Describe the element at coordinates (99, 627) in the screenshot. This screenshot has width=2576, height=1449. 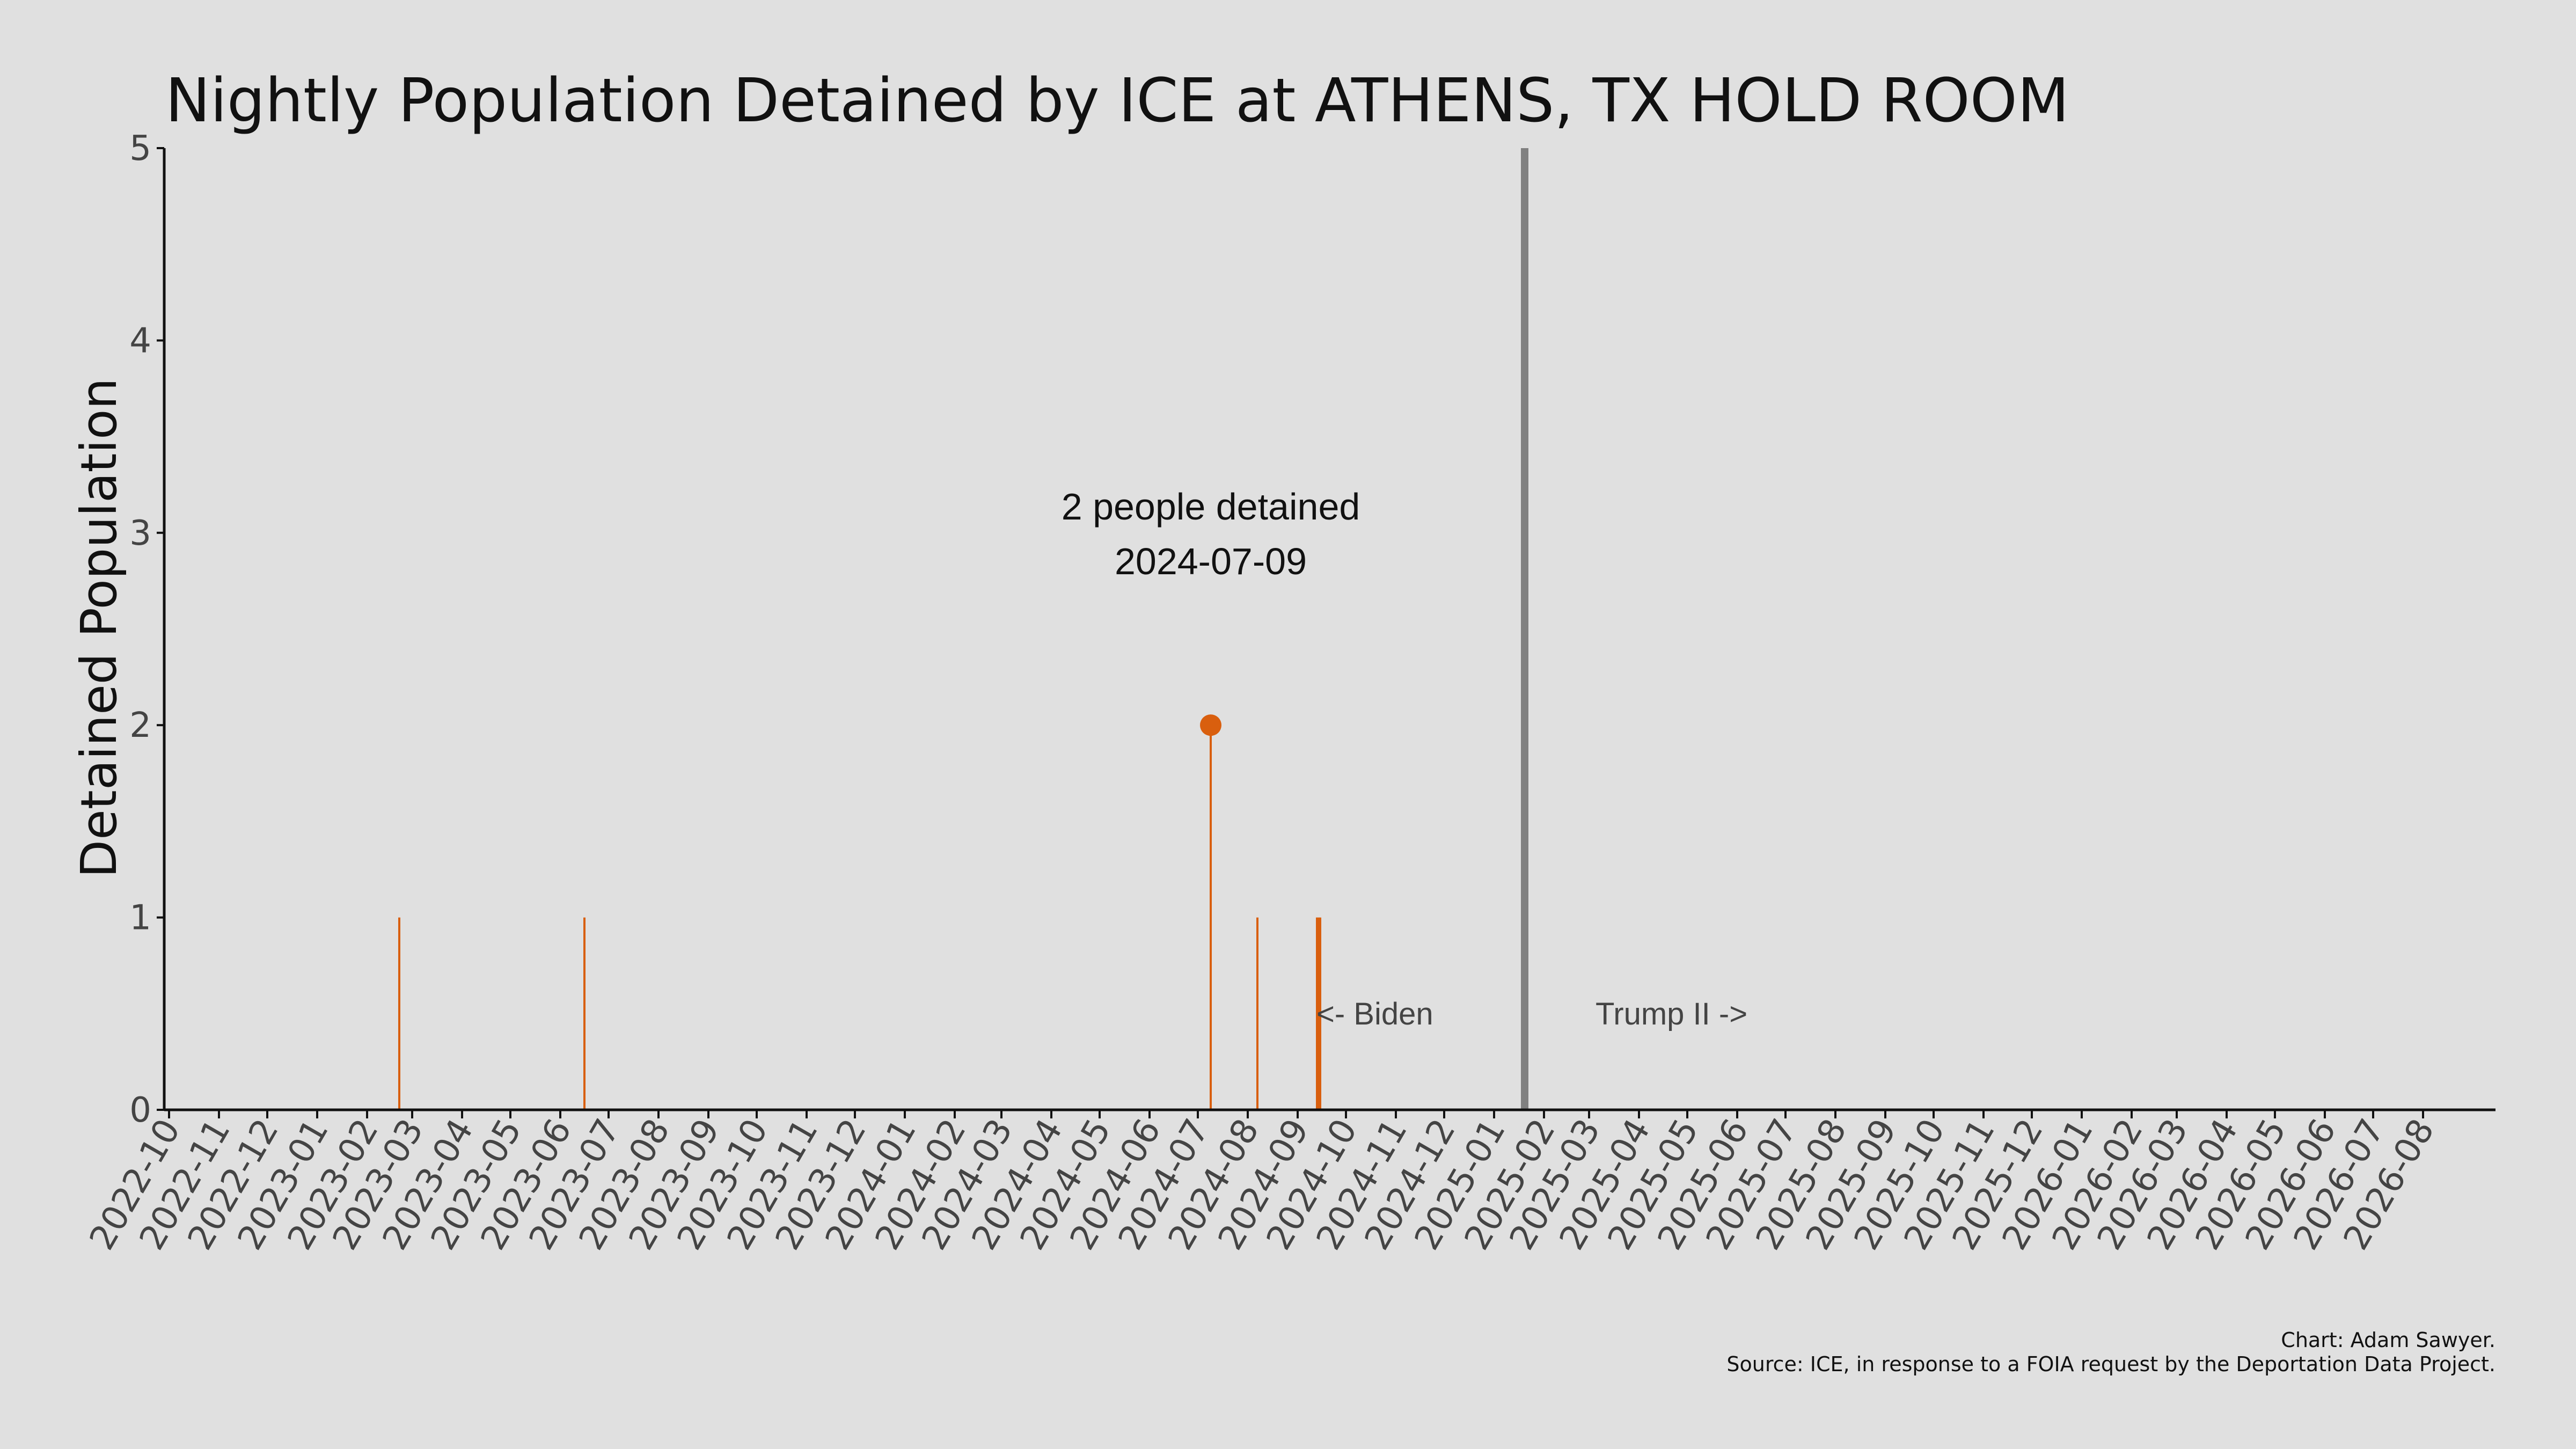
I see `y-axis-label: Detained Population` at that location.